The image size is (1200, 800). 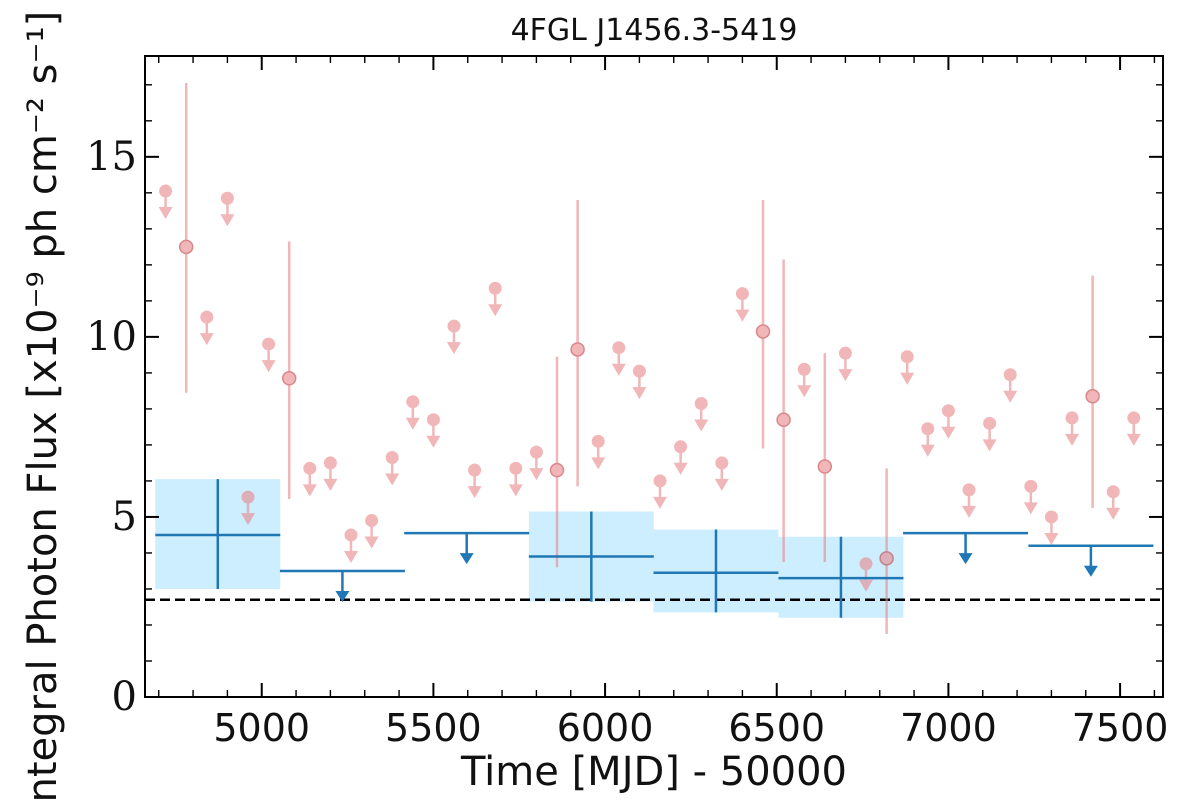 What do you see at coordinates (605, 728) in the screenshot?
I see `x-tick-label: 6000` at bounding box center [605, 728].